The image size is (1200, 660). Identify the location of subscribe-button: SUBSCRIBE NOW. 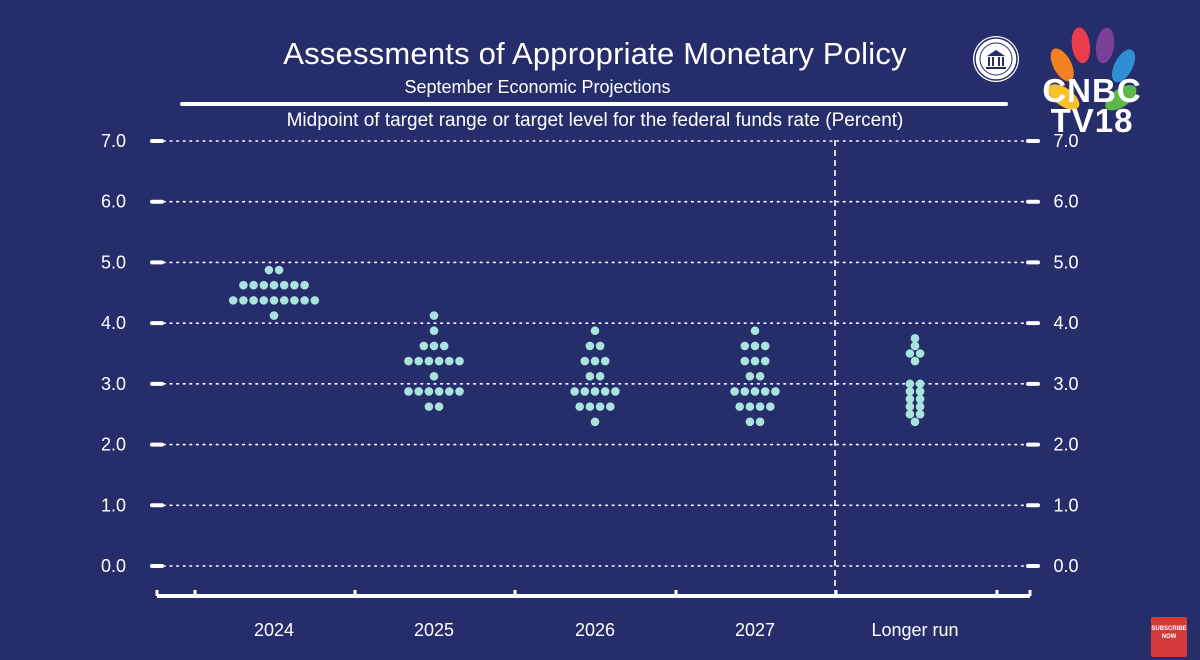
(1169, 637).